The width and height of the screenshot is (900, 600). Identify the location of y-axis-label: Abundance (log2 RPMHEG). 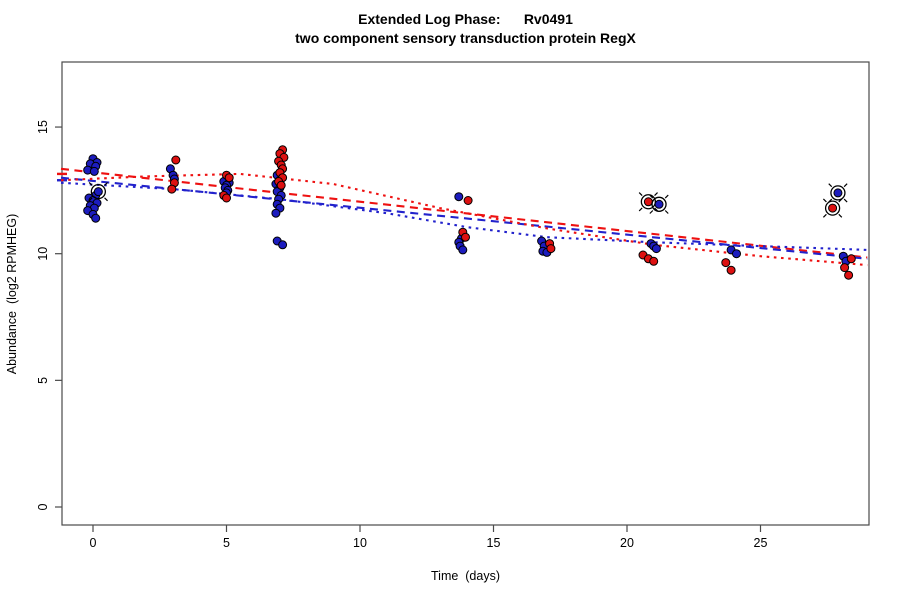
(12, 294).